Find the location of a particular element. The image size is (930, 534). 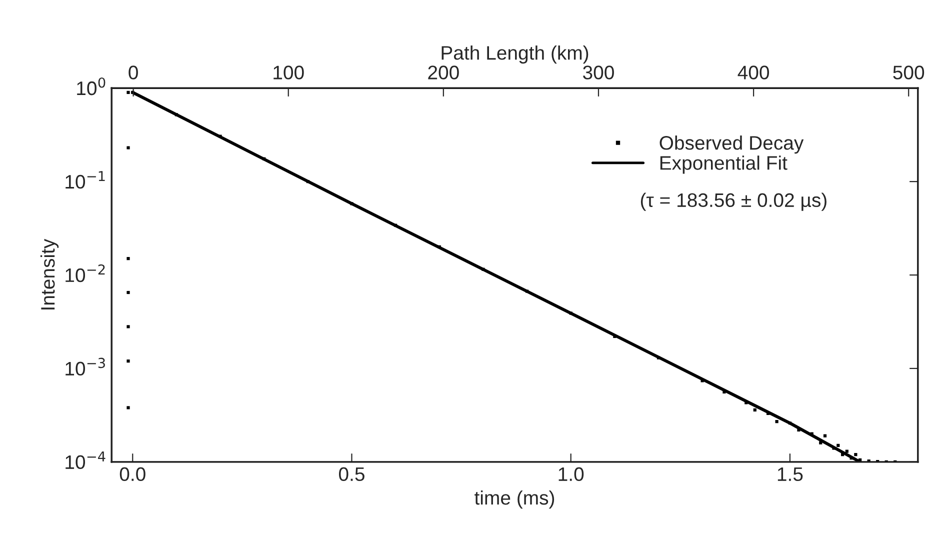

legend-label: Exponential Fit is located at coordinates (724, 165).